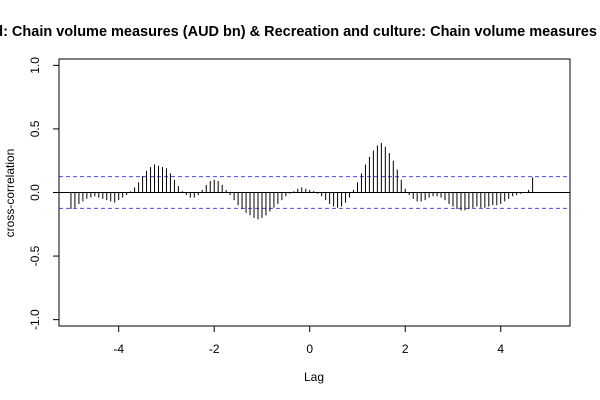 The width and height of the screenshot is (600, 400). I want to click on y-tick-label: -1.0, so click(35, 319).